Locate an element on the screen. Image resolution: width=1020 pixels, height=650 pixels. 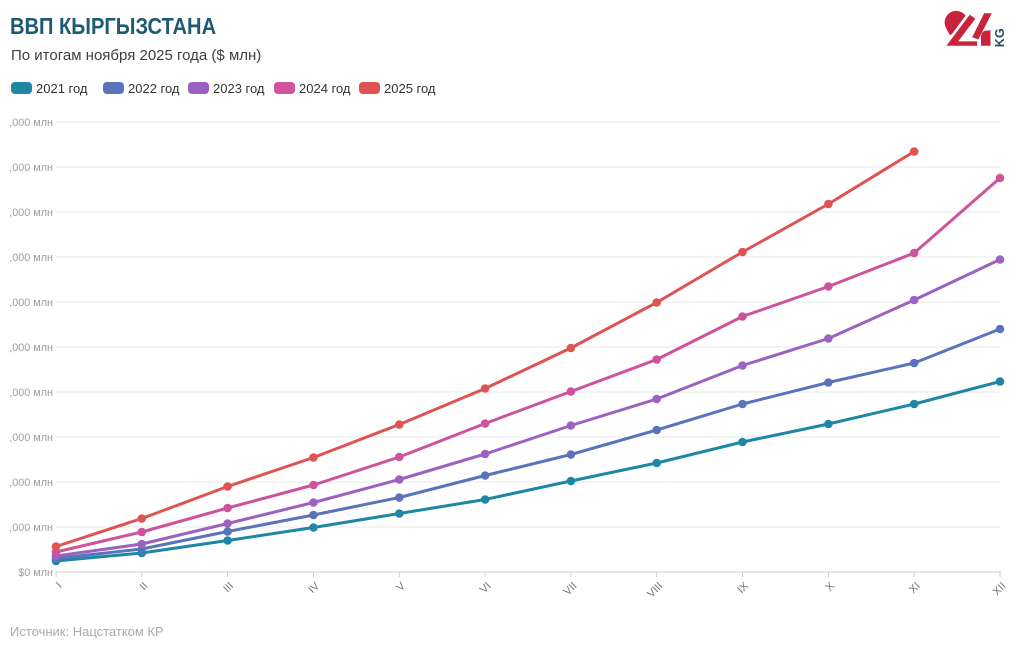
svg-text: VI is located at coordinates (486, 588).